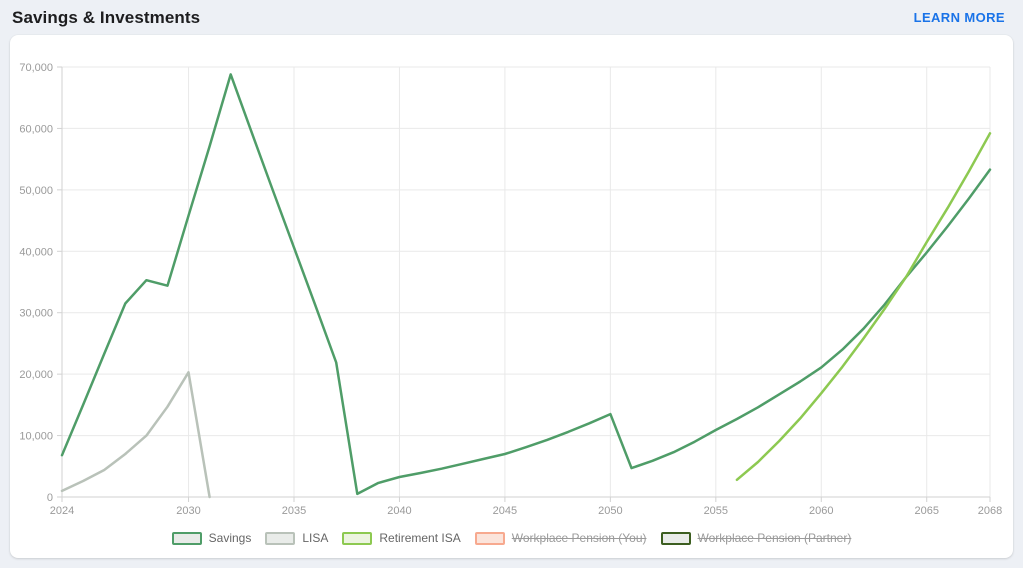 Image resolution: width=1023 pixels, height=568 pixels. What do you see at coordinates (315, 538) in the screenshot?
I see `legend-label: LISA` at bounding box center [315, 538].